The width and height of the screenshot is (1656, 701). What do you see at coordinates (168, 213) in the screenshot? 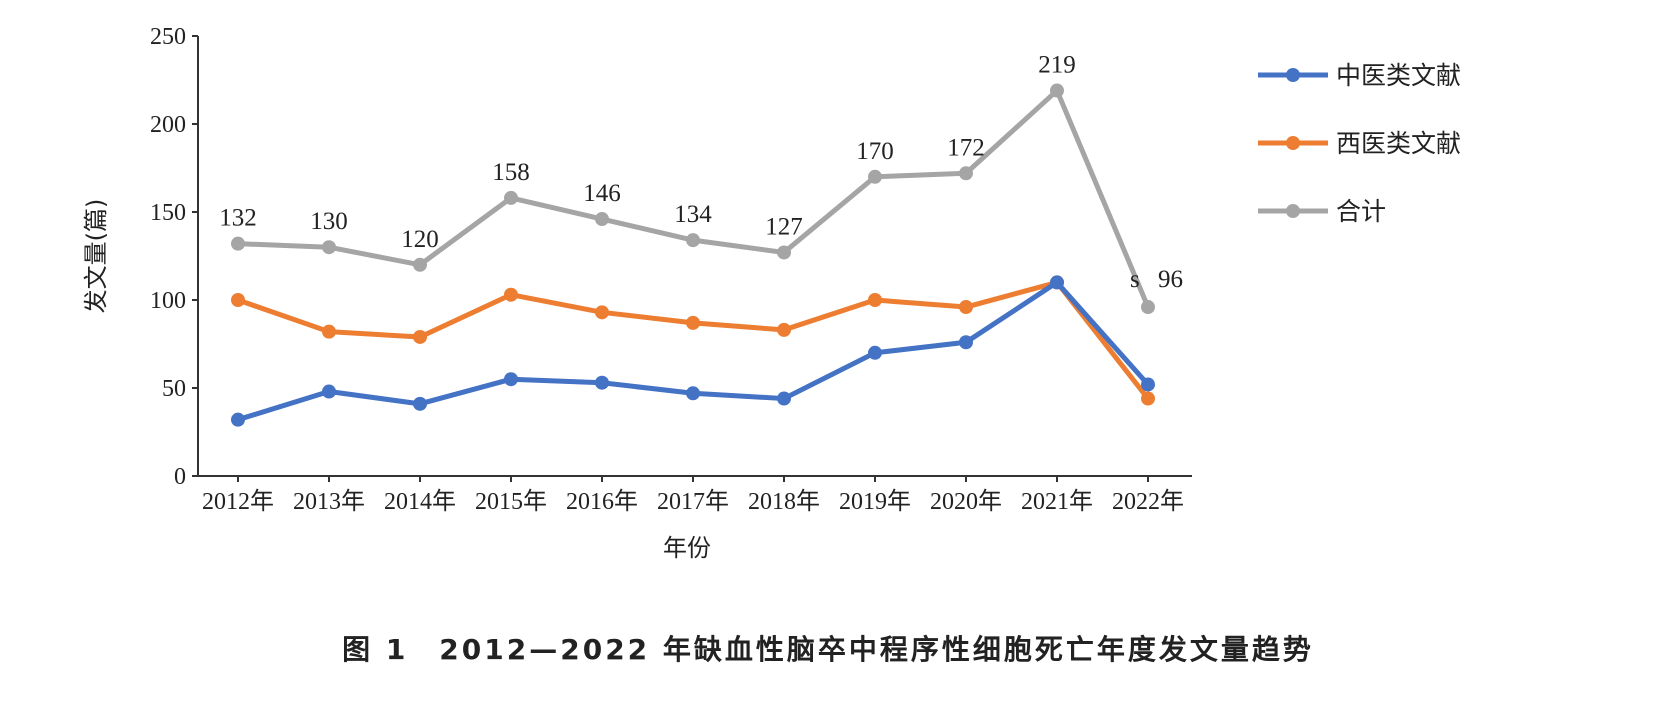
I see `y-tick-label: 150` at bounding box center [168, 213].